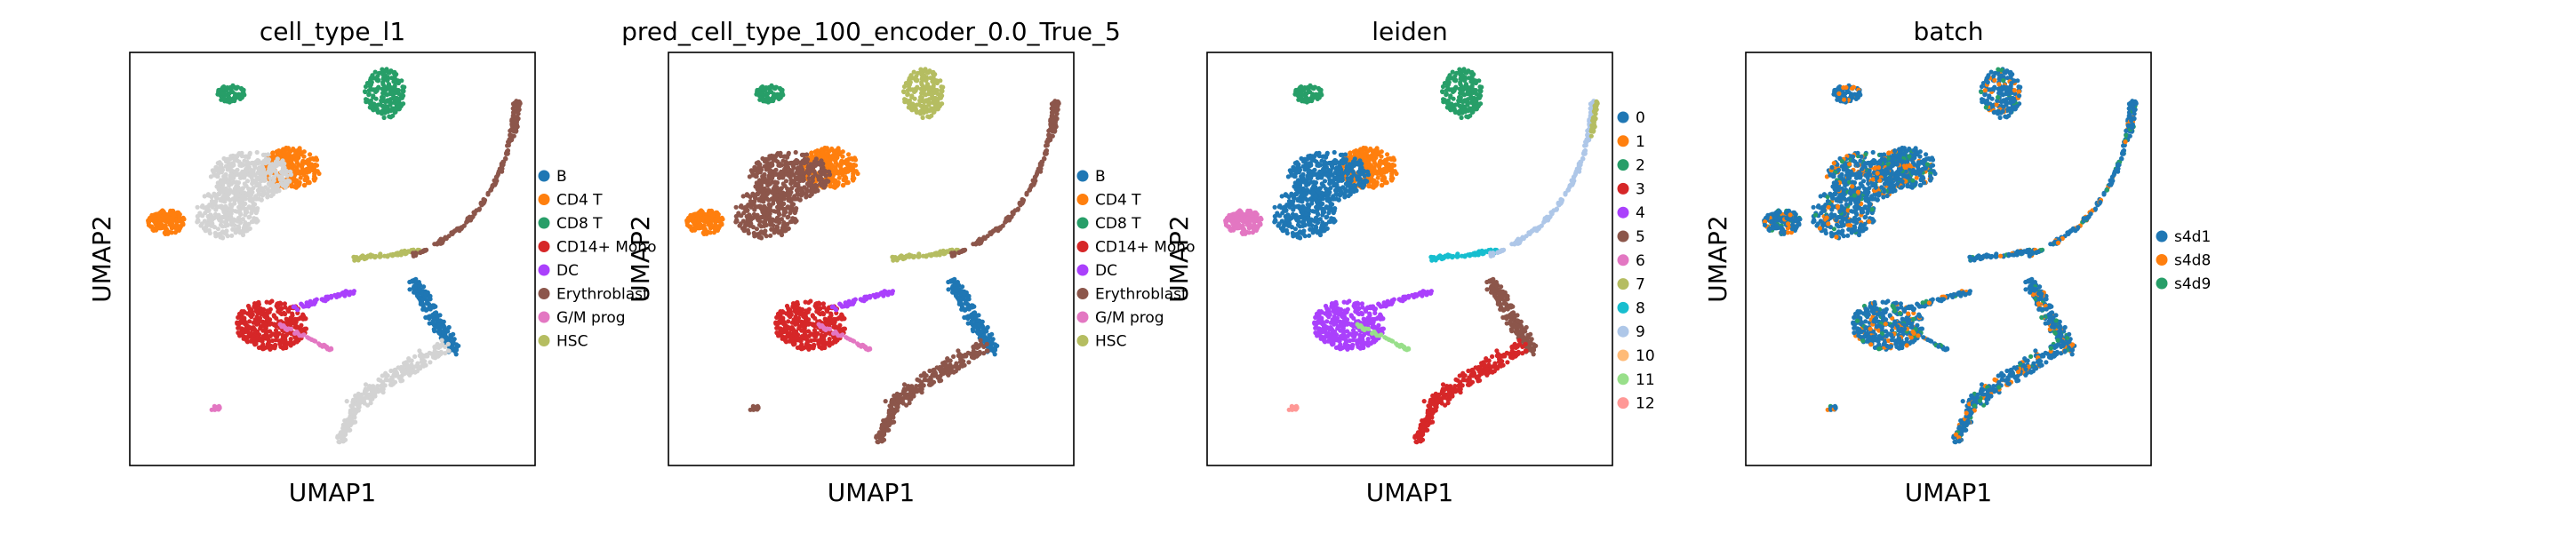  I want to click on legend-marker, so click(544, 340).